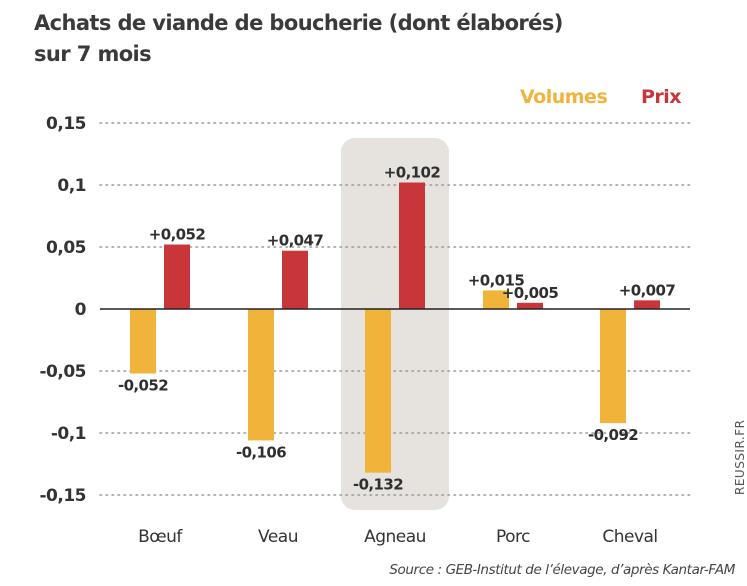 Image resolution: width=747 pixels, height=586 pixels. Describe the element at coordinates (177, 235) in the screenshot. I see `data-label: +0,052` at that location.